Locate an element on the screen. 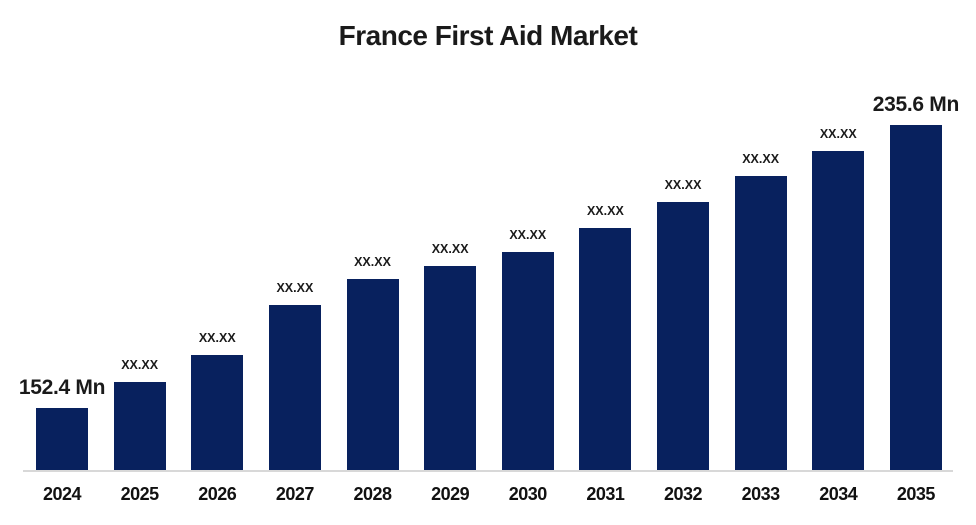 Image resolution: width=976 pixels, height=525 pixels. bar-column: 152.4 Mn is located at coordinates (62, 423).